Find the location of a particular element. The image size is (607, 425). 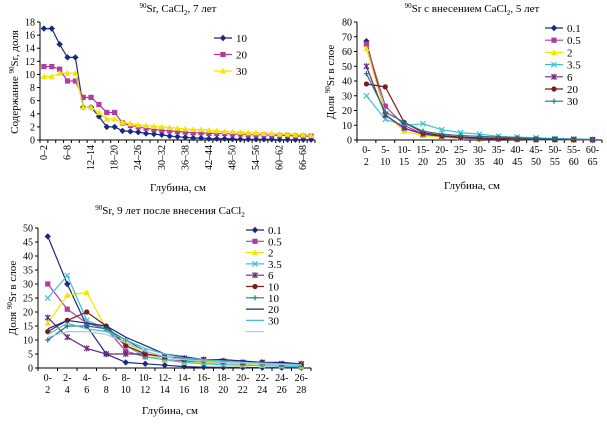

legend-label: 20 is located at coordinates (274, 310).